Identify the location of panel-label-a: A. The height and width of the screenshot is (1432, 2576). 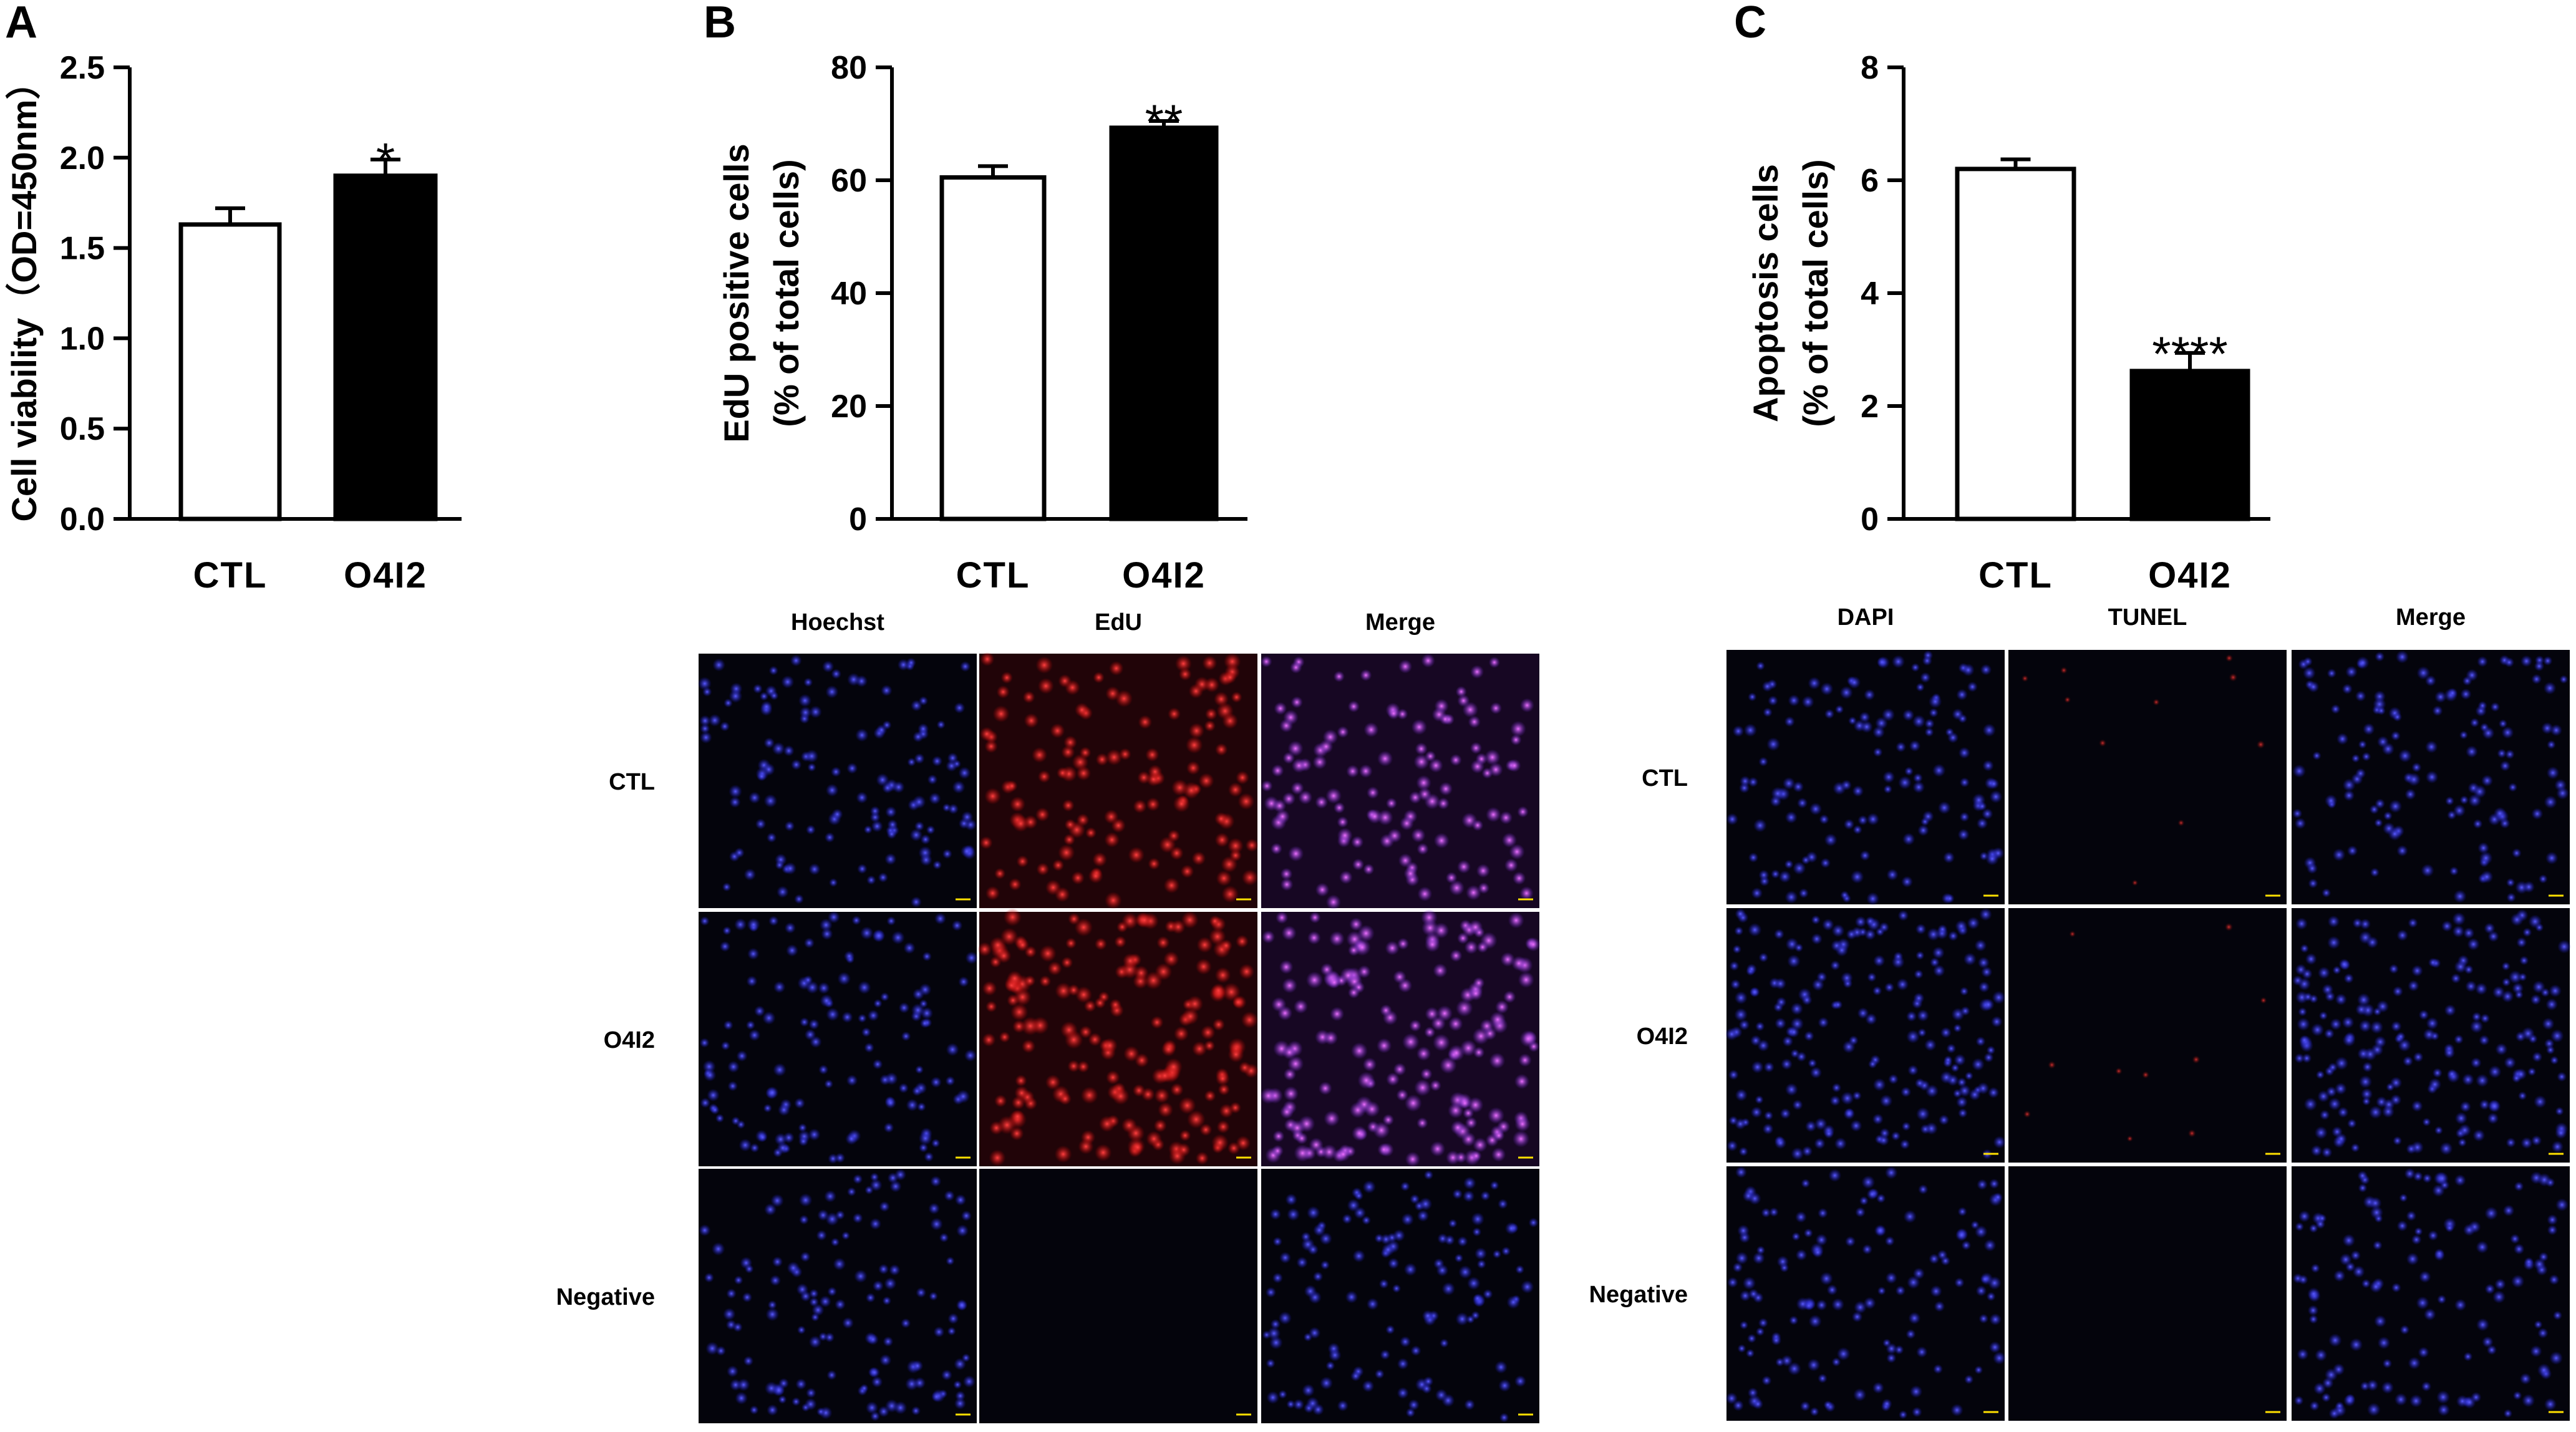
(21, 23).